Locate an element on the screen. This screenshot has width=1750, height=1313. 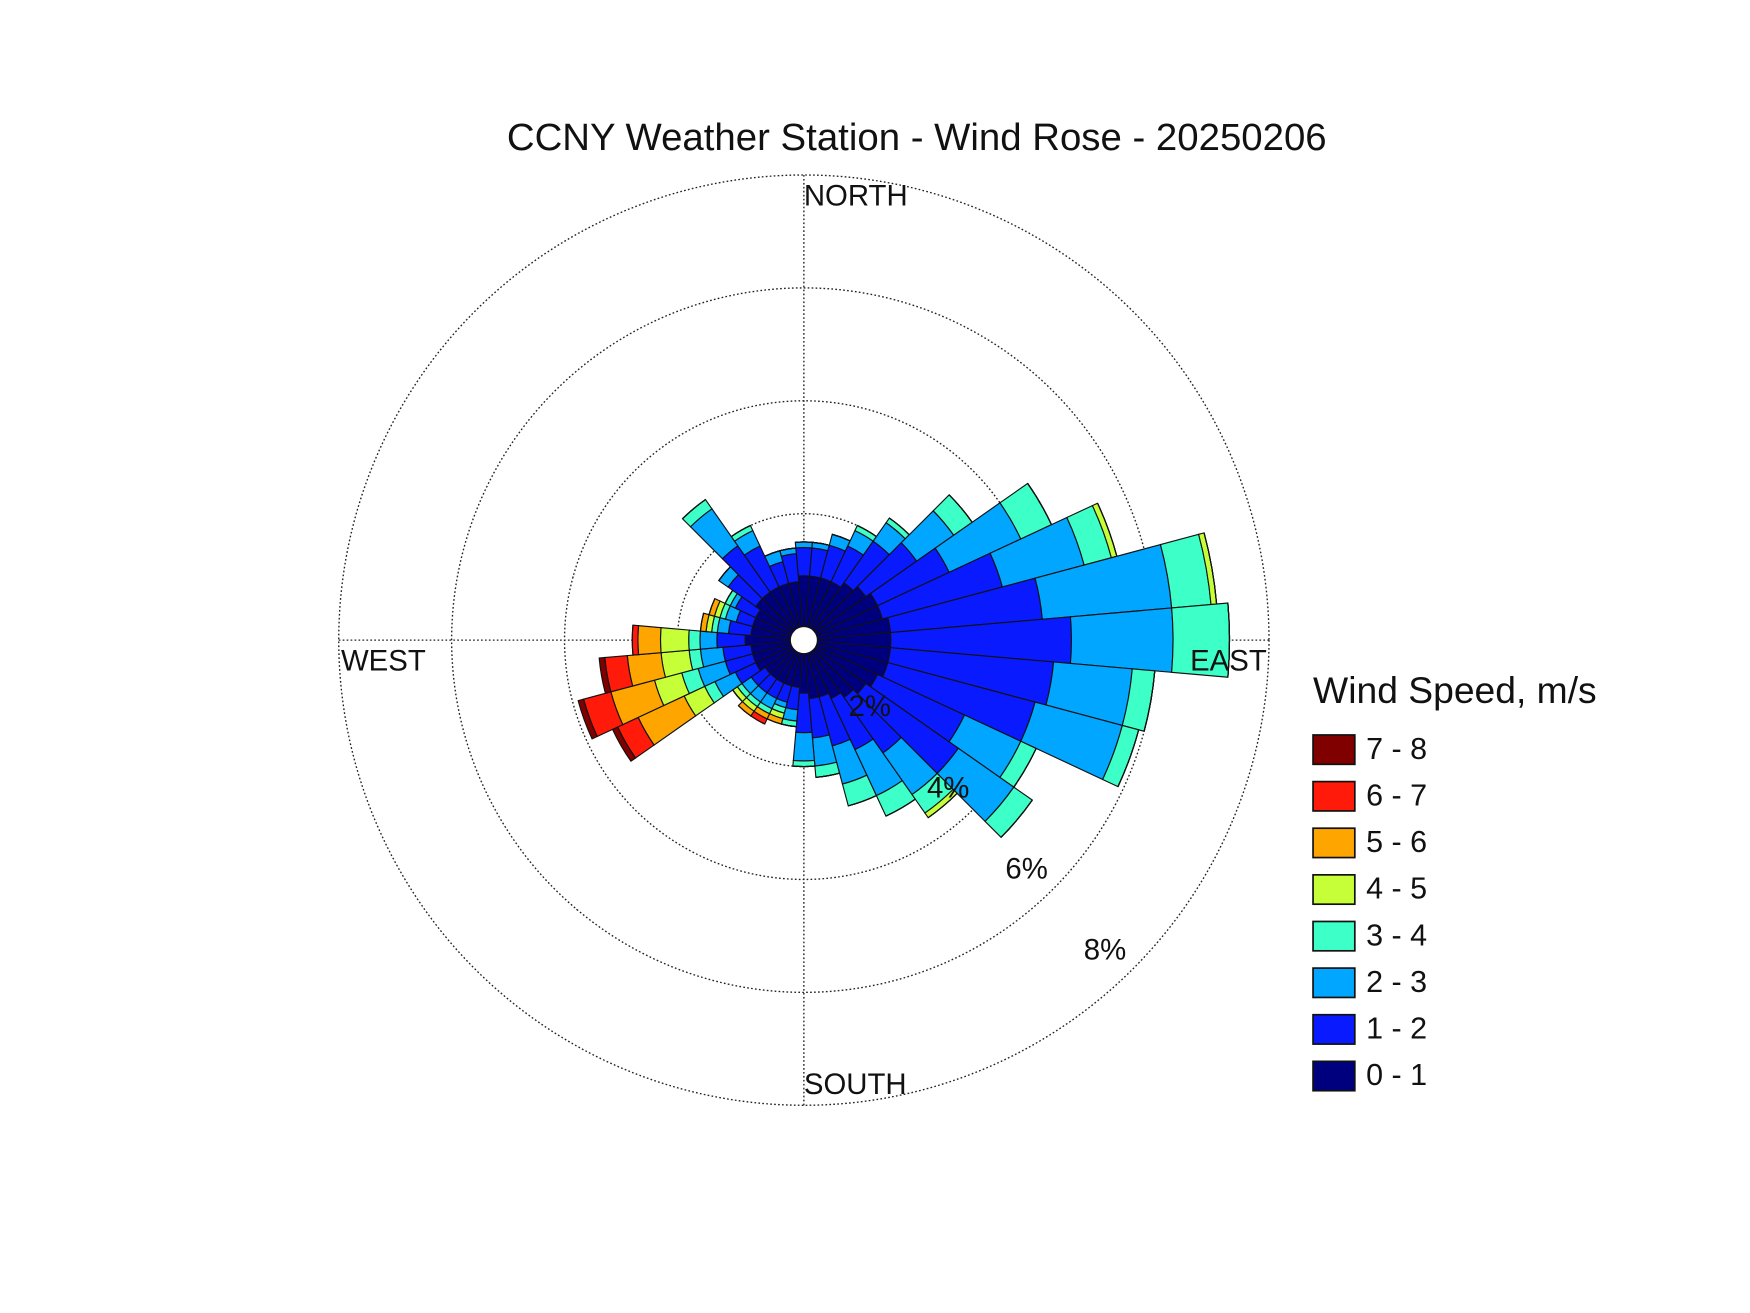
center-hole is located at coordinates (803, 640).